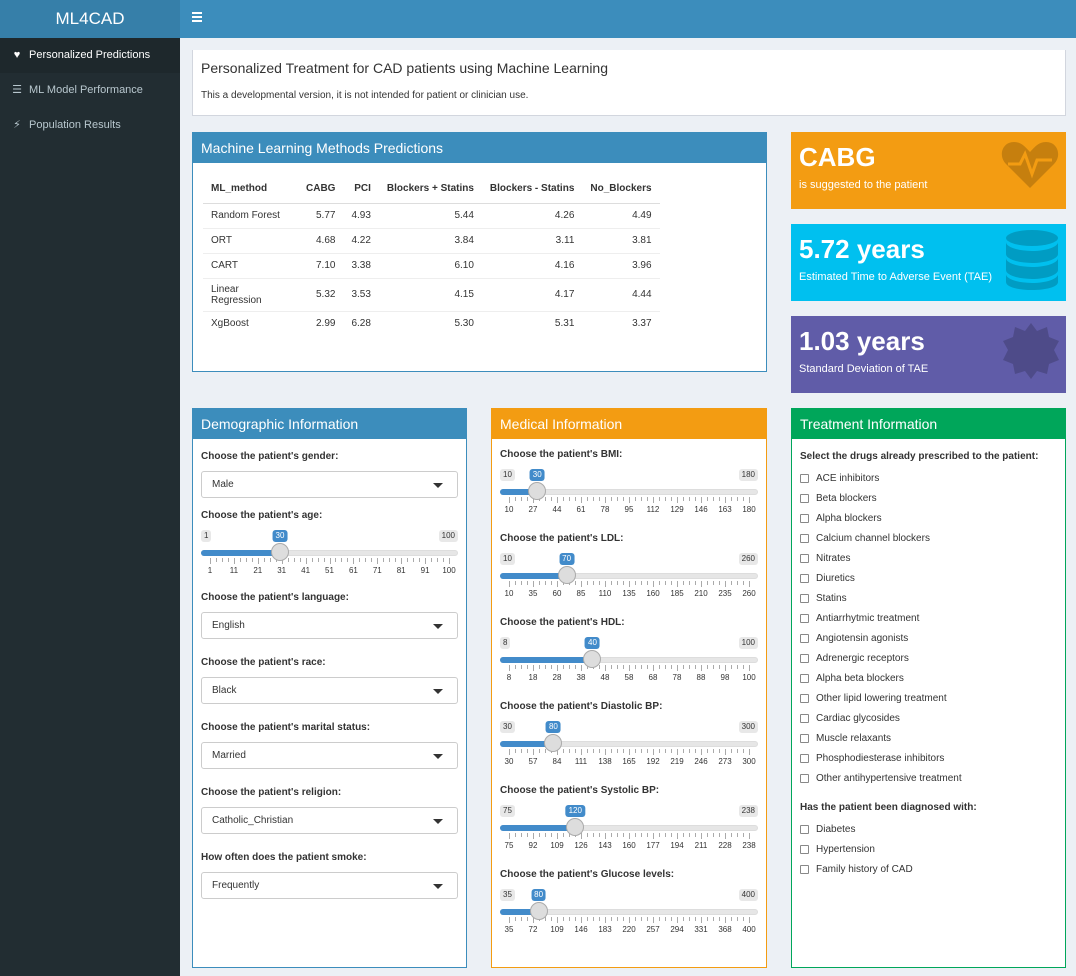 This screenshot has height=976, width=1076. What do you see at coordinates (224, 690) in the screenshot?
I see `race-value: Black` at bounding box center [224, 690].